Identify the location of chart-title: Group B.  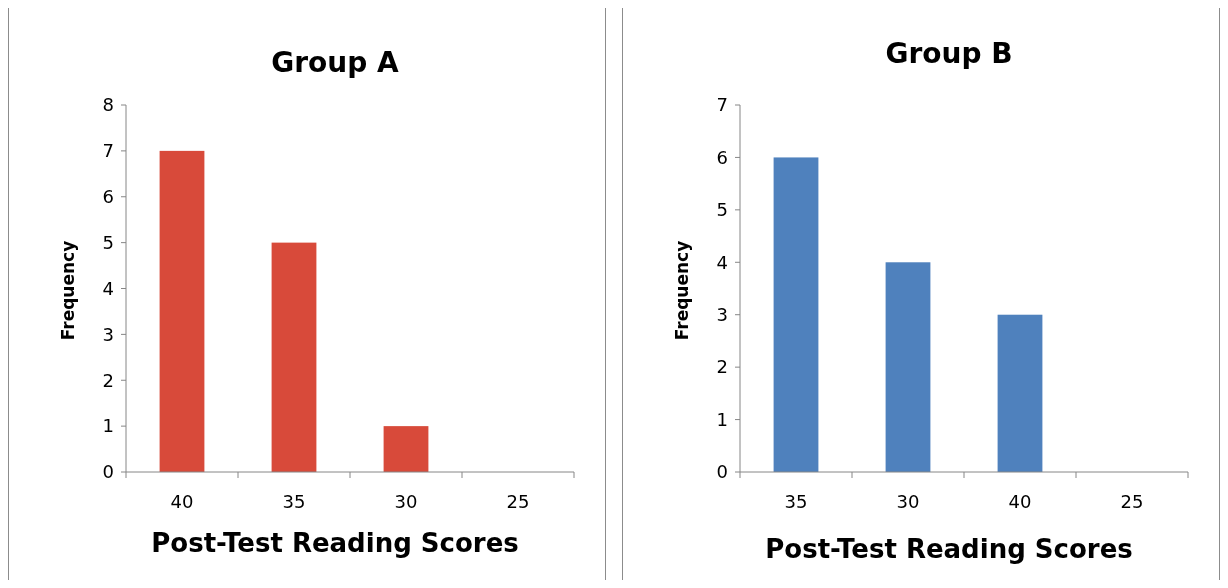
(949, 53).